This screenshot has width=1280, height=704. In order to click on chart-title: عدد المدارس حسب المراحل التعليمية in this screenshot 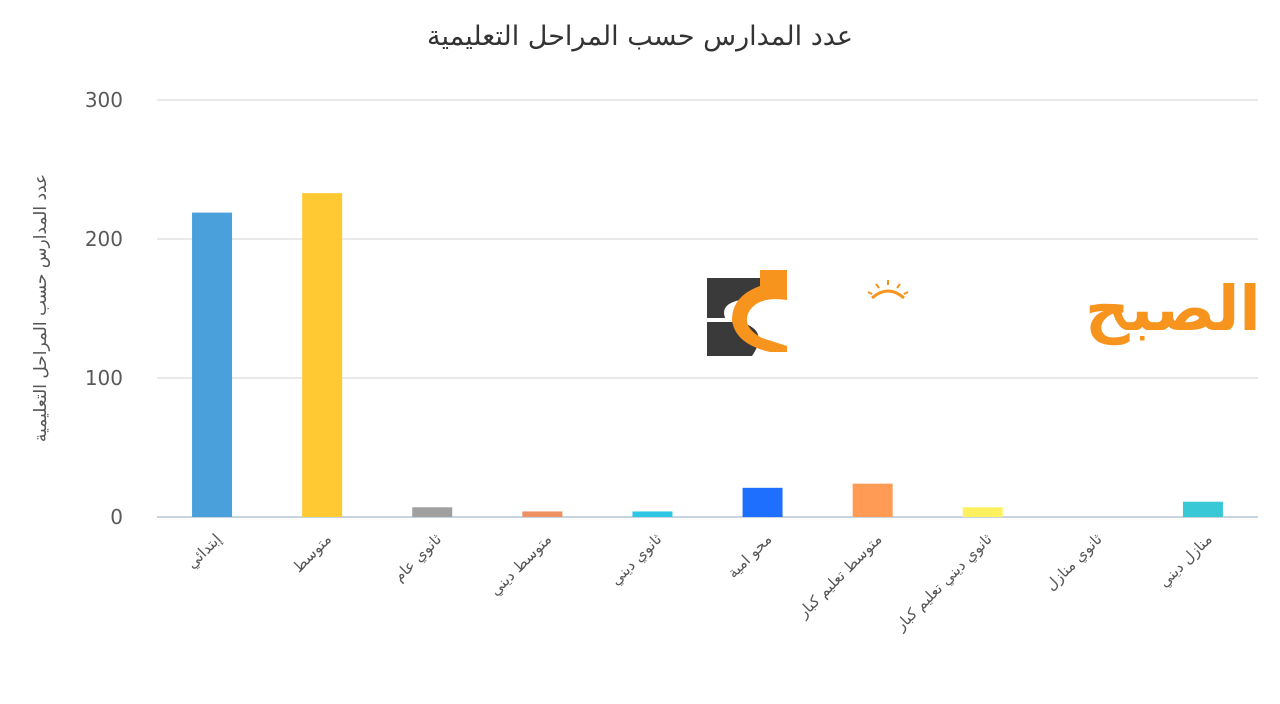, I will do `click(640, 36)`.